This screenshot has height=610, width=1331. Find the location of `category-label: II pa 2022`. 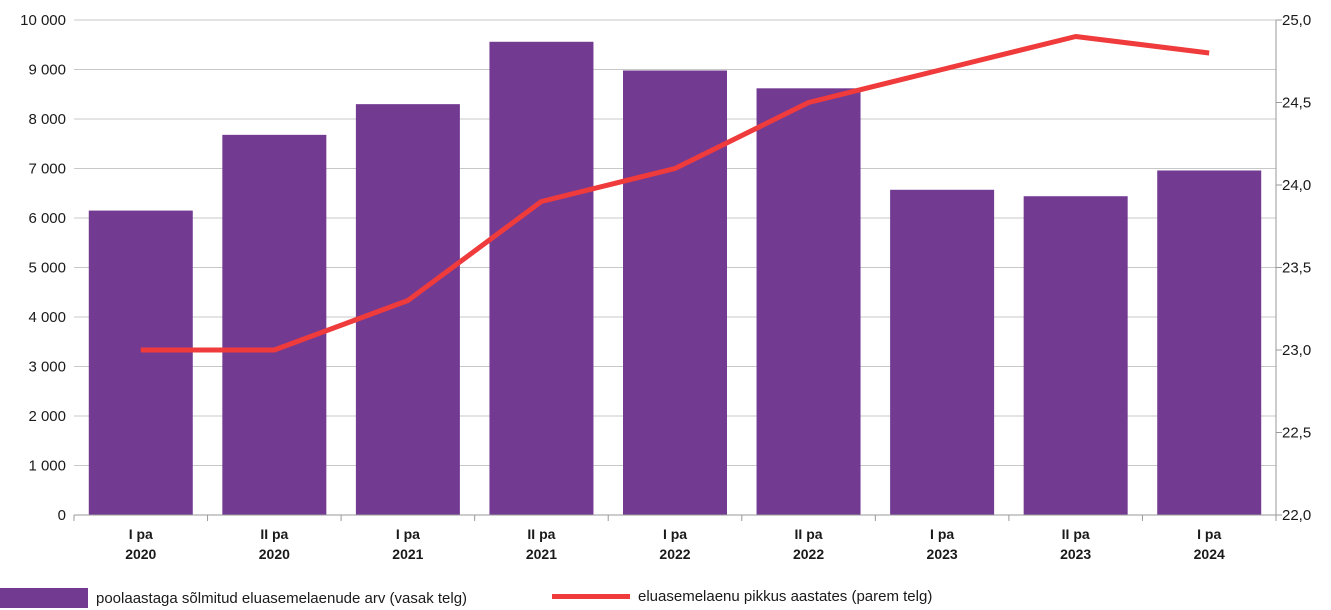

category-label: II pa 2022 is located at coordinates (808, 544).